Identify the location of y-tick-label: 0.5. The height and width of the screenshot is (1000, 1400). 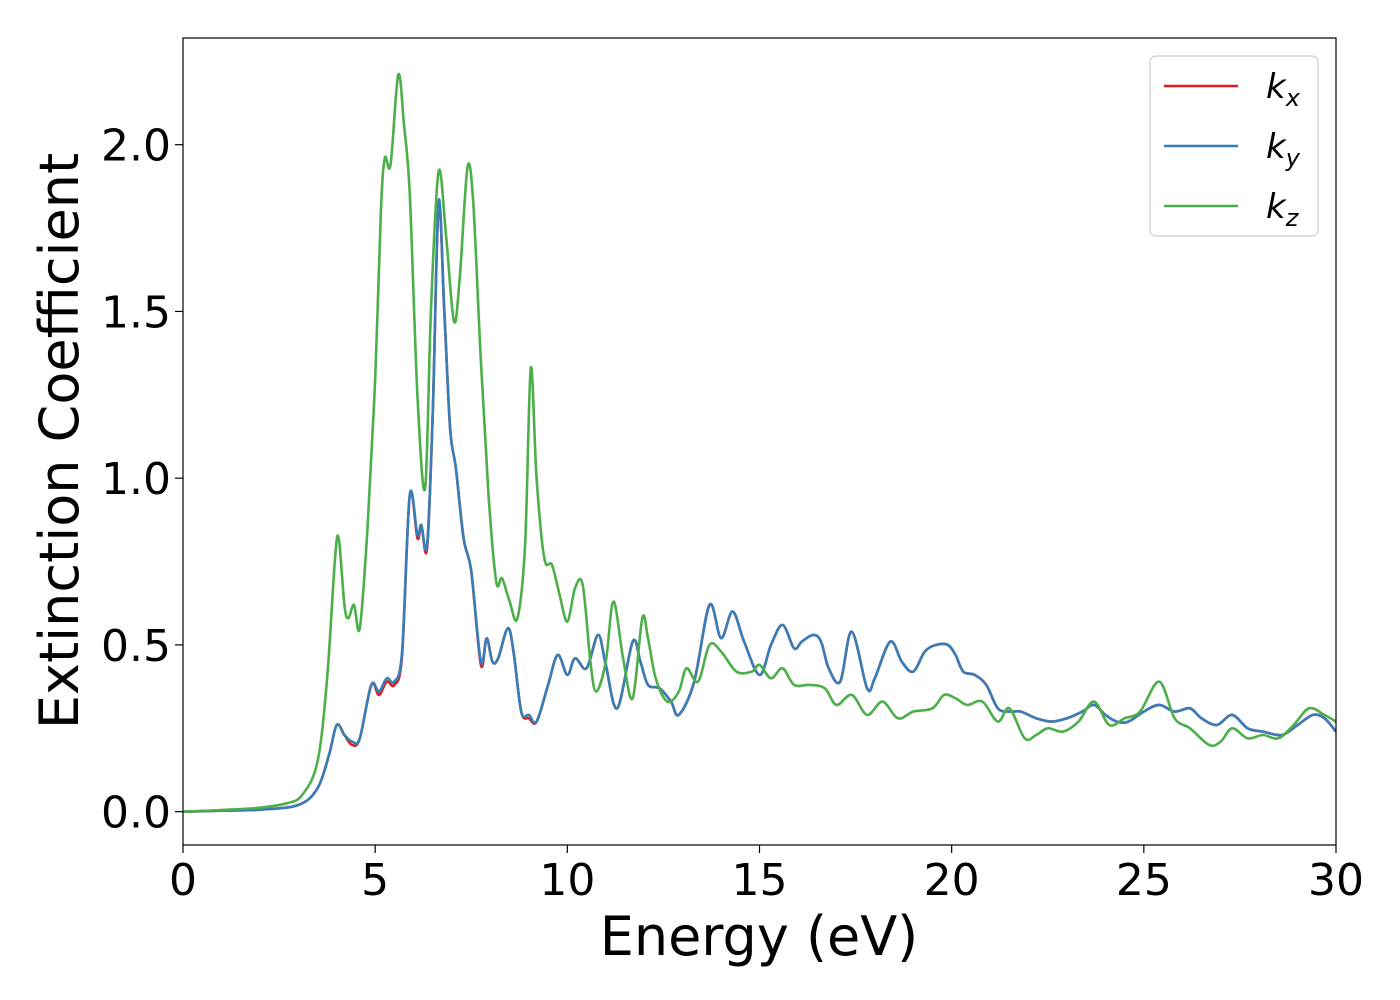
(136, 646).